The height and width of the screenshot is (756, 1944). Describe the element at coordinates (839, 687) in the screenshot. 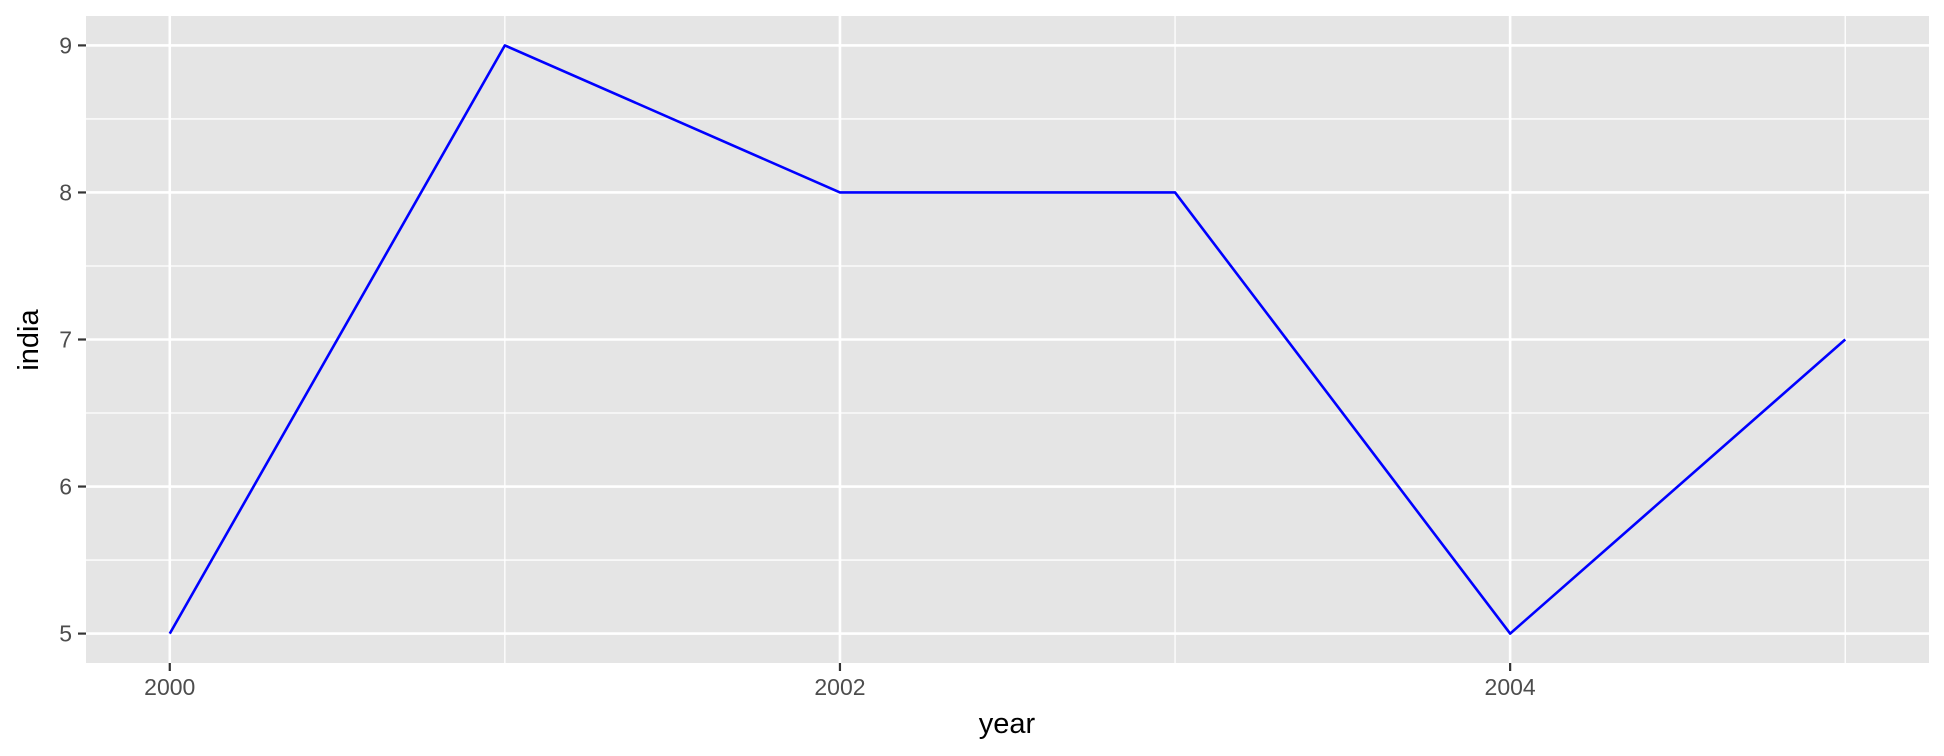

I see `x-tick-label: 2002` at that location.